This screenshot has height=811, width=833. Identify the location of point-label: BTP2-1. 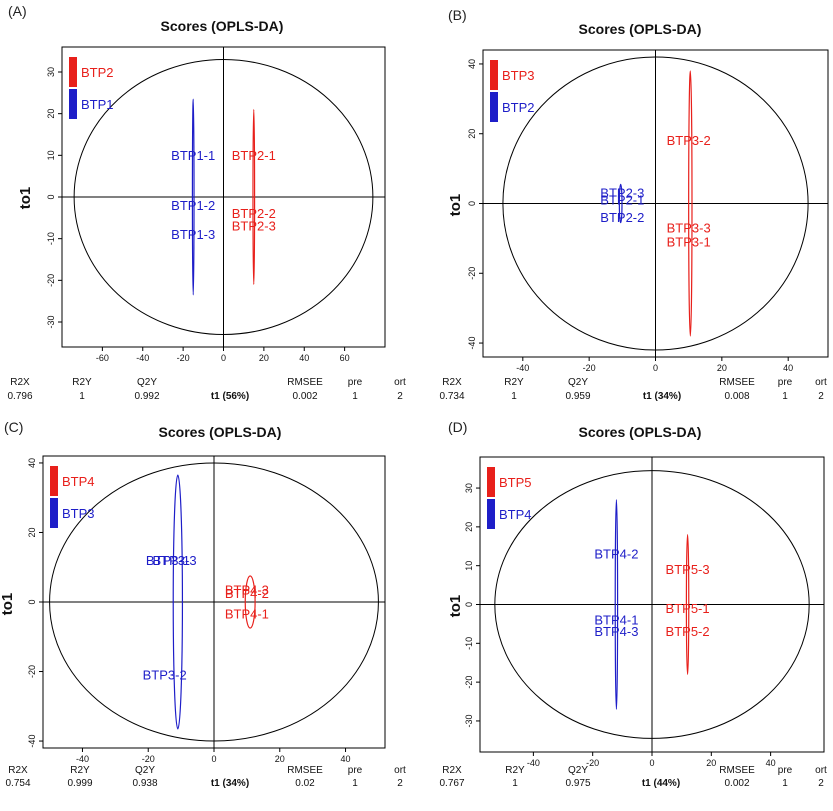
(622, 200).